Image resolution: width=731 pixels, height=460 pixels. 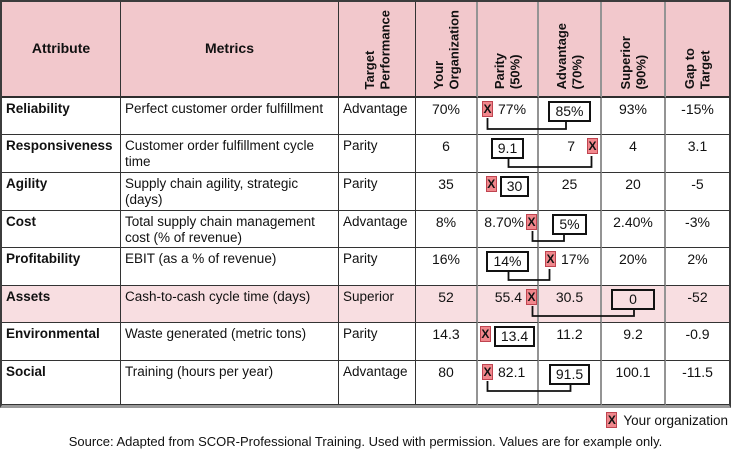 I want to click on cell-superior: 4, so click(x=634, y=154).